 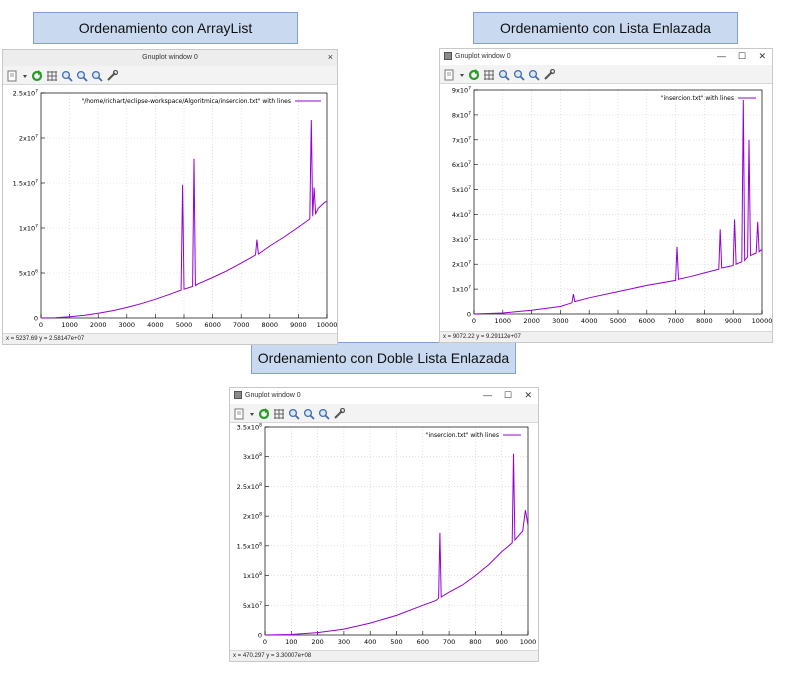 What do you see at coordinates (330, 57) in the screenshot?
I see `close-button: ×` at bounding box center [330, 57].